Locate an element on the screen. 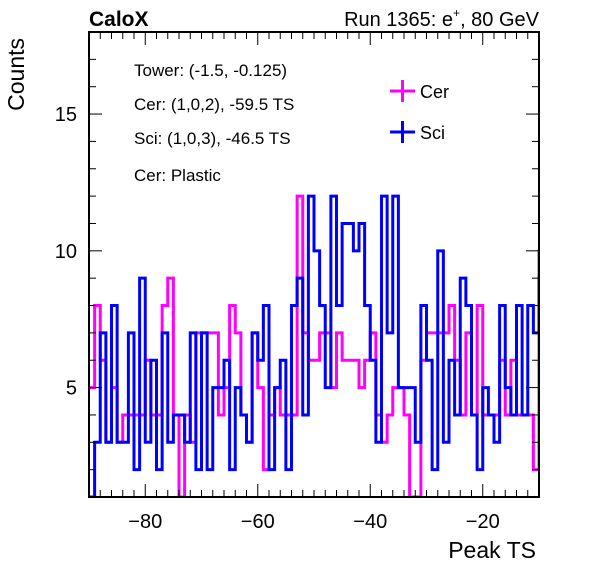 This screenshot has width=596, height=572. x-tick-label: −20 is located at coordinates (483, 522).